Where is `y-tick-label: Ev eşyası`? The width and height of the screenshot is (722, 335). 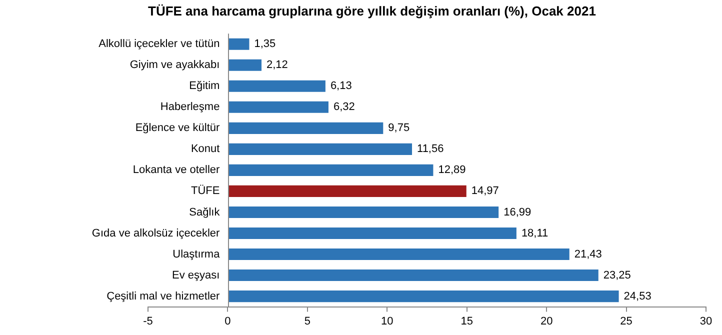
y-tick-label: Ev eşyası is located at coordinates (196, 275).